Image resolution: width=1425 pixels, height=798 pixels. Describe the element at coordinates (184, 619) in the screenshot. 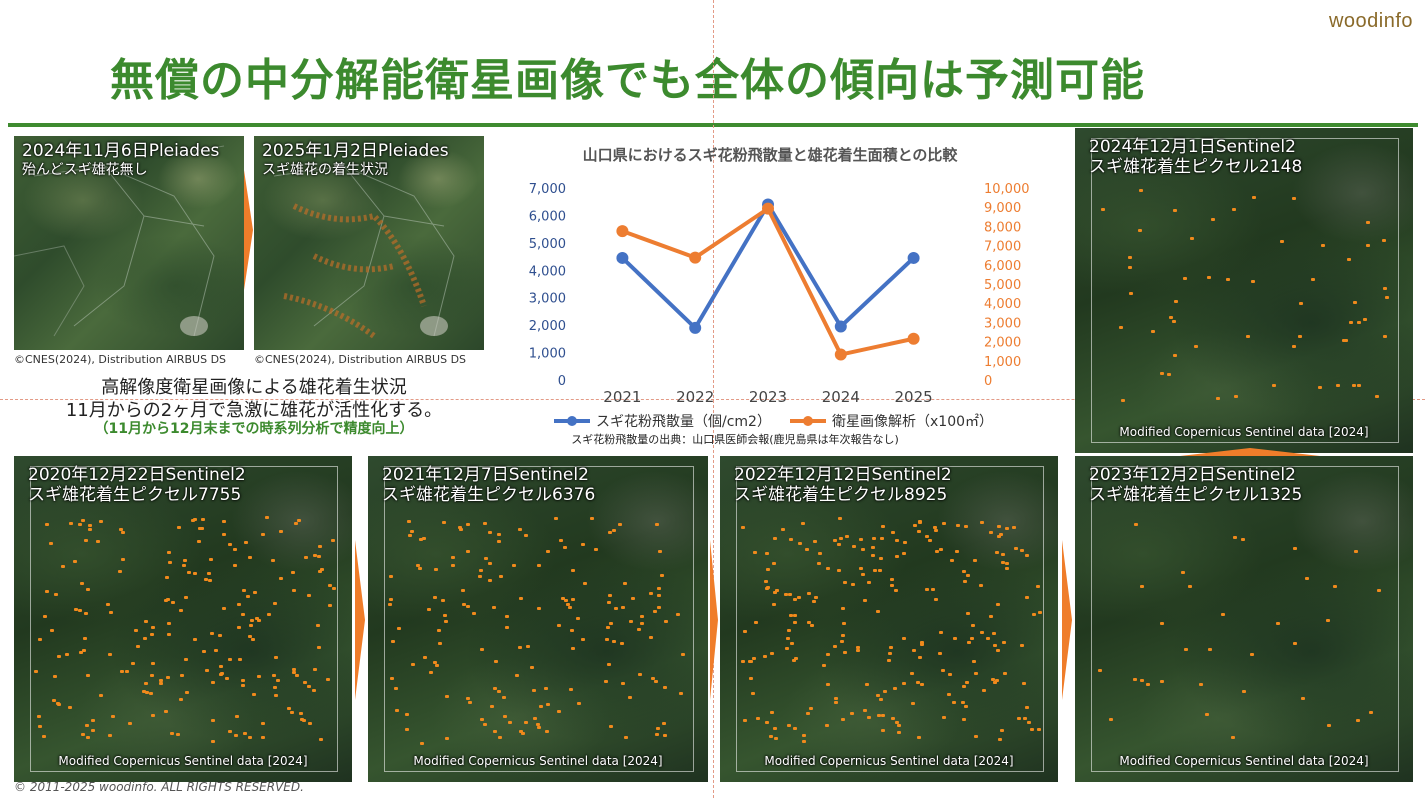

I see `sentinel-aoi-frame` at that location.